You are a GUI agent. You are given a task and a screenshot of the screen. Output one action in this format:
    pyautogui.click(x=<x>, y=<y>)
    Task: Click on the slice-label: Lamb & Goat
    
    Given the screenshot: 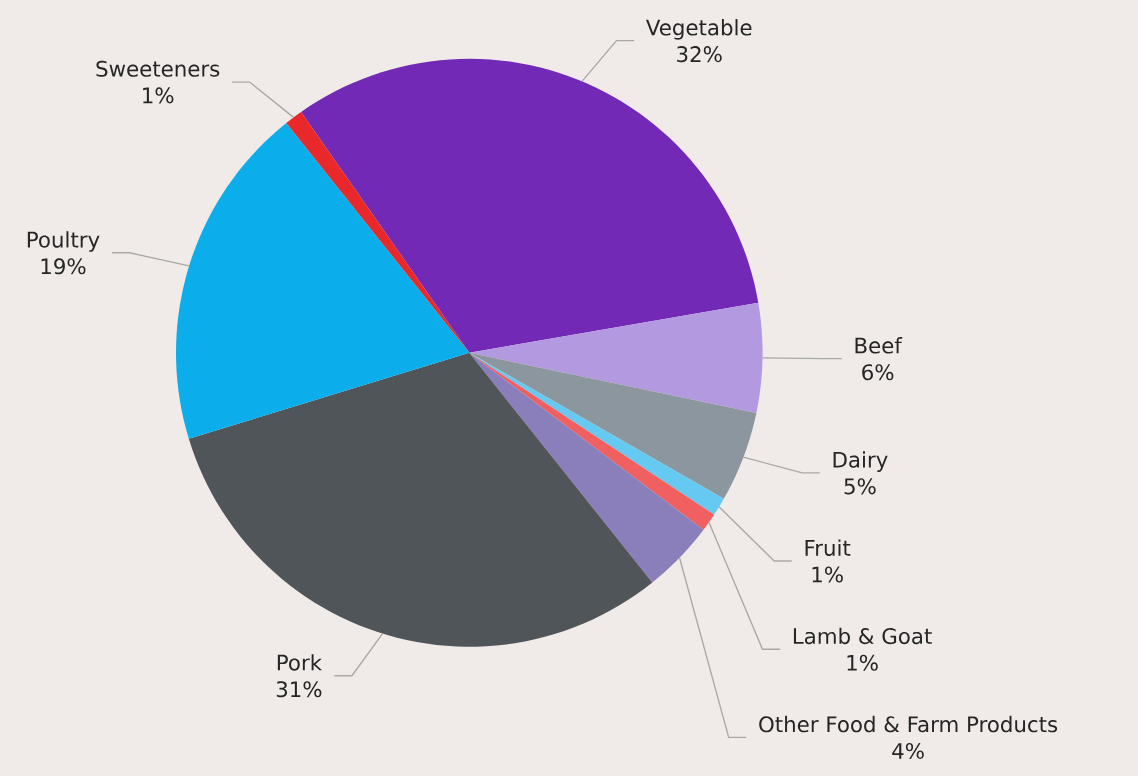 What is the action you would take?
    pyautogui.click(x=862, y=636)
    